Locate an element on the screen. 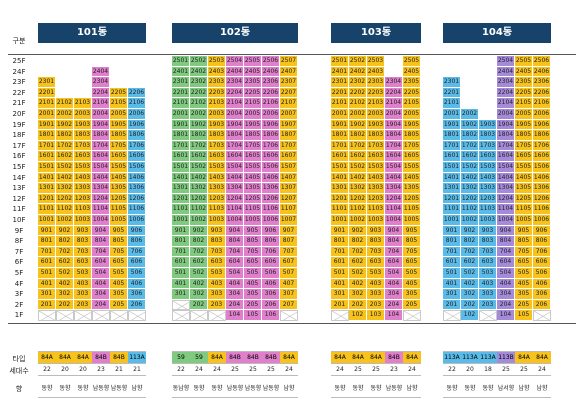 This screenshot has height=402, width=580. unit-cell: 704 is located at coordinates (506, 252).